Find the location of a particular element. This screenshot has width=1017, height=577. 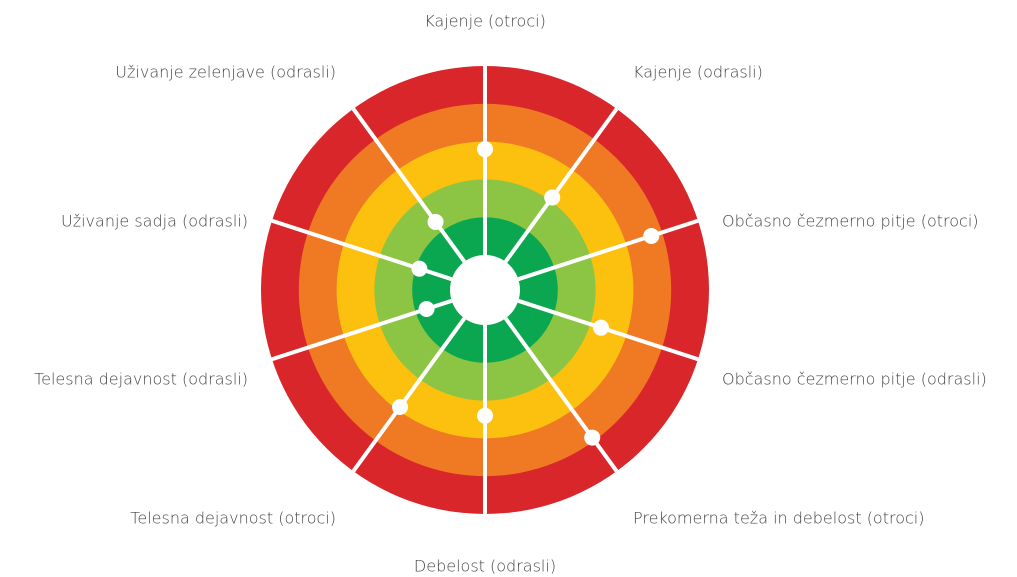

category-label: Občasno čezmerno pitje (odrasli) is located at coordinates (854, 379).